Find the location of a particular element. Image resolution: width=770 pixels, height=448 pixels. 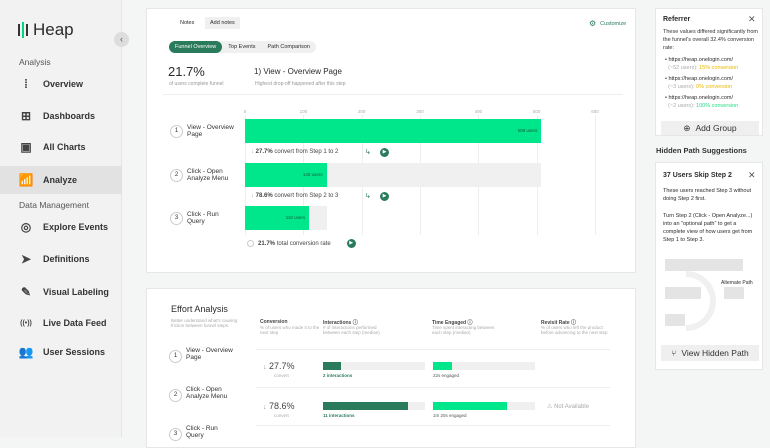

overview-icon: ⁞ is located at coordinates (26, 84).